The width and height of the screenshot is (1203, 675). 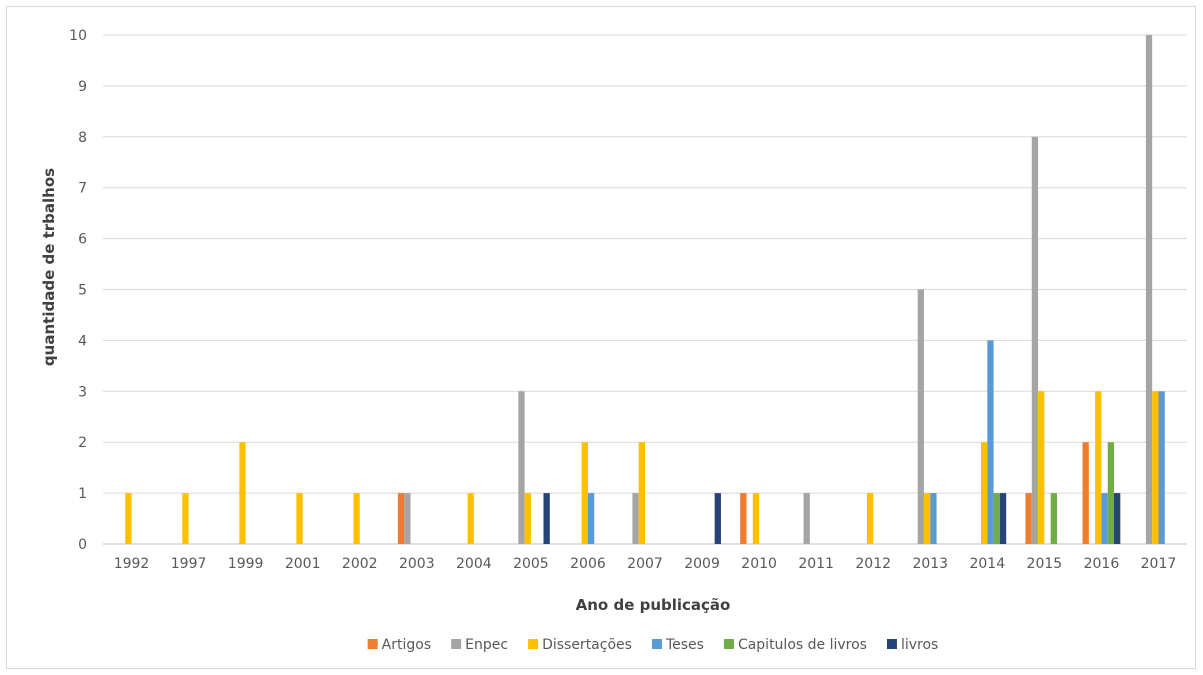 What do you see at coordinates (417, 564) in the screenshot?
I see `x-tick-label: 2003` at bounding box center [417, 564].